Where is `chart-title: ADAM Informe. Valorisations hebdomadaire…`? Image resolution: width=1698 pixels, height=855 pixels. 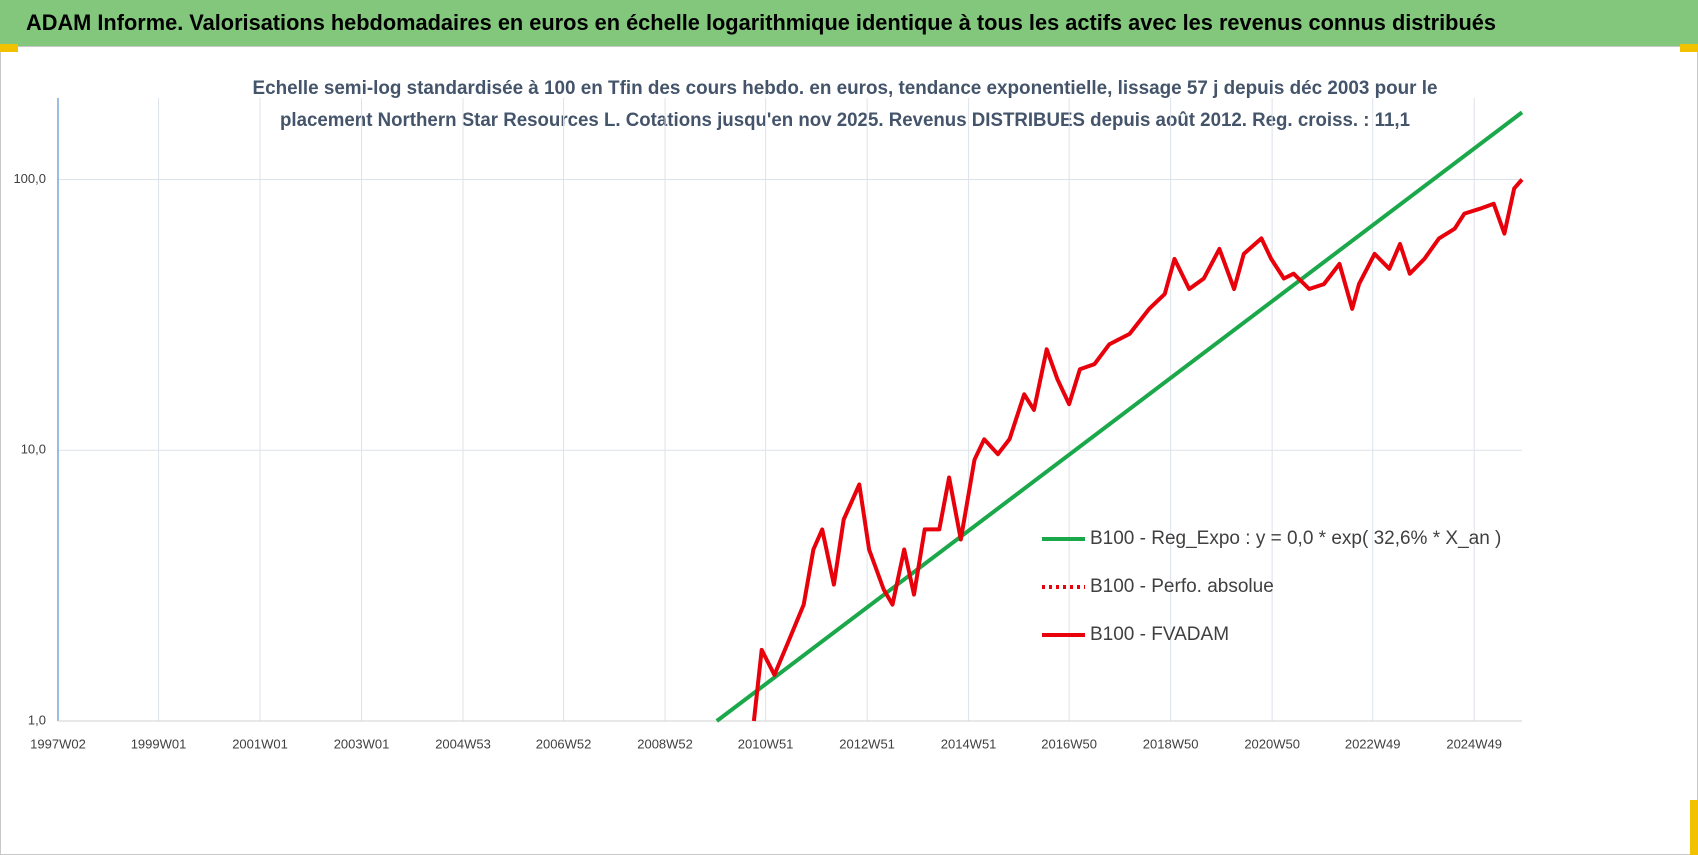 chart-title: ADAM Informe. Valorisations hebdomadaire… is located at coordinates (761, 22).